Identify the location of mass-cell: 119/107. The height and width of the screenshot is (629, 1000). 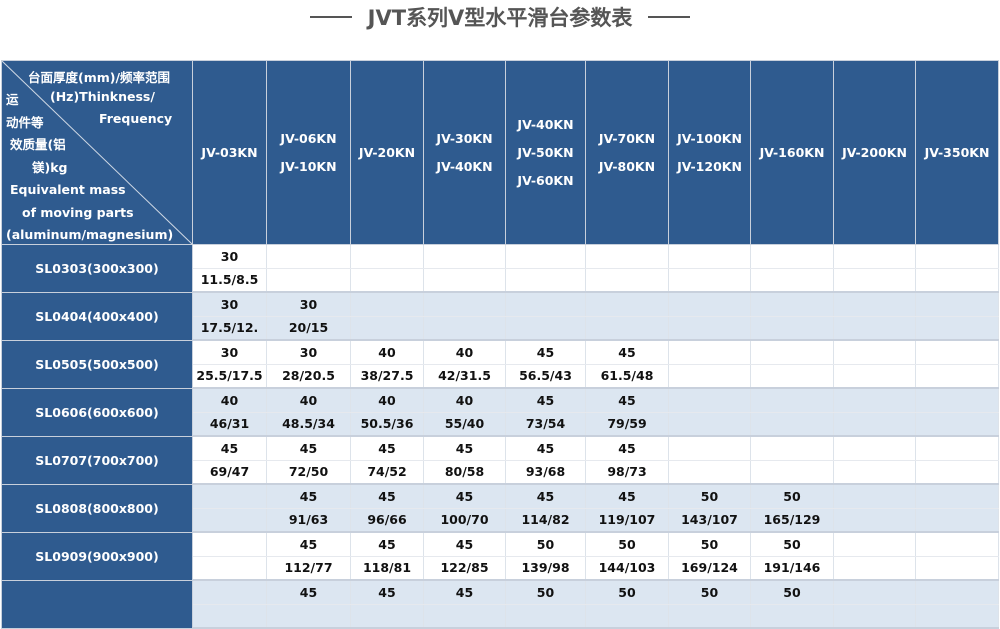
(627, 520).